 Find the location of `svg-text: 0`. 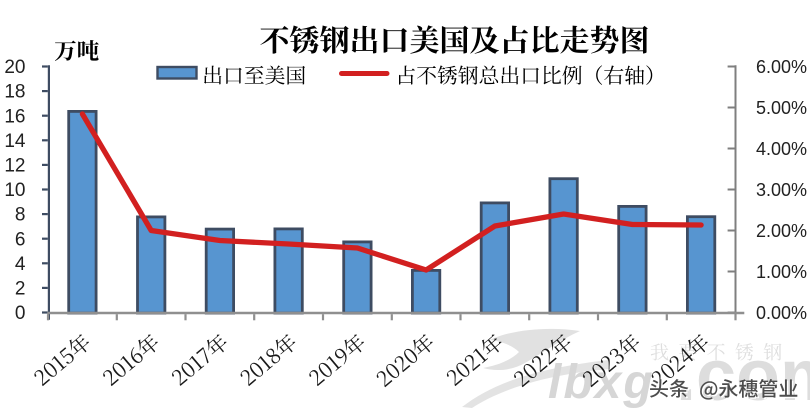

svg-text: 0 is located at coordinates (20, 313).